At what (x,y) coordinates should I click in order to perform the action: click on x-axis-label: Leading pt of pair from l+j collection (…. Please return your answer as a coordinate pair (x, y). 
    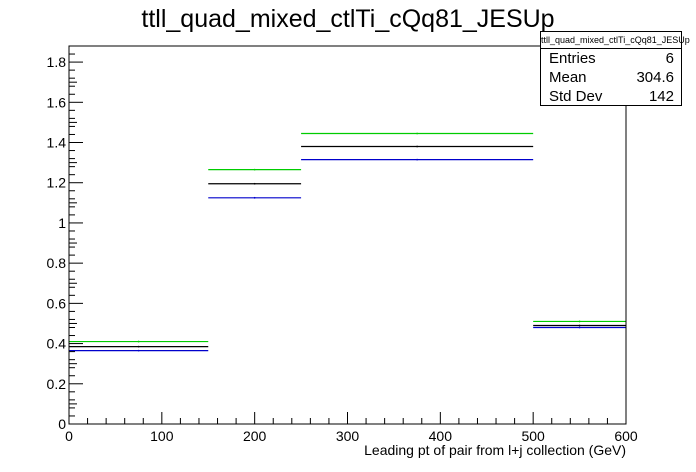
    Looking at the image, I should click on (495, 450).